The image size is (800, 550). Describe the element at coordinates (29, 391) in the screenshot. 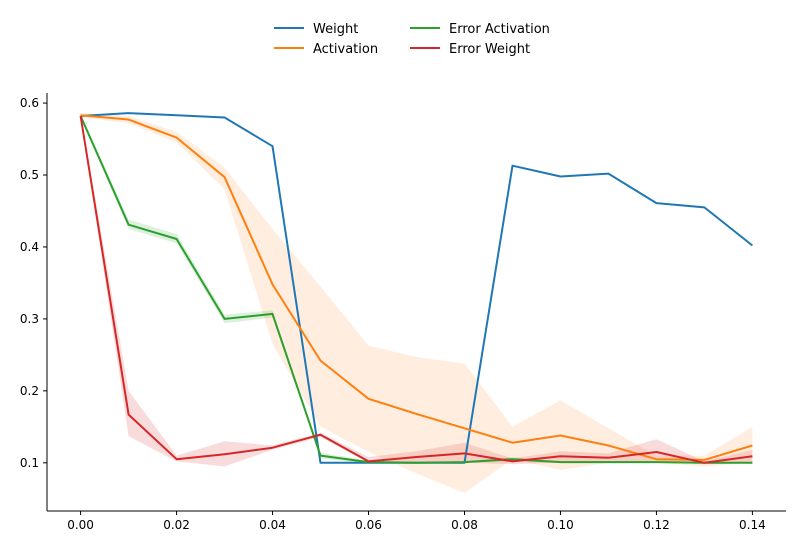

I see `y-tick-label: 0.2` at that location.